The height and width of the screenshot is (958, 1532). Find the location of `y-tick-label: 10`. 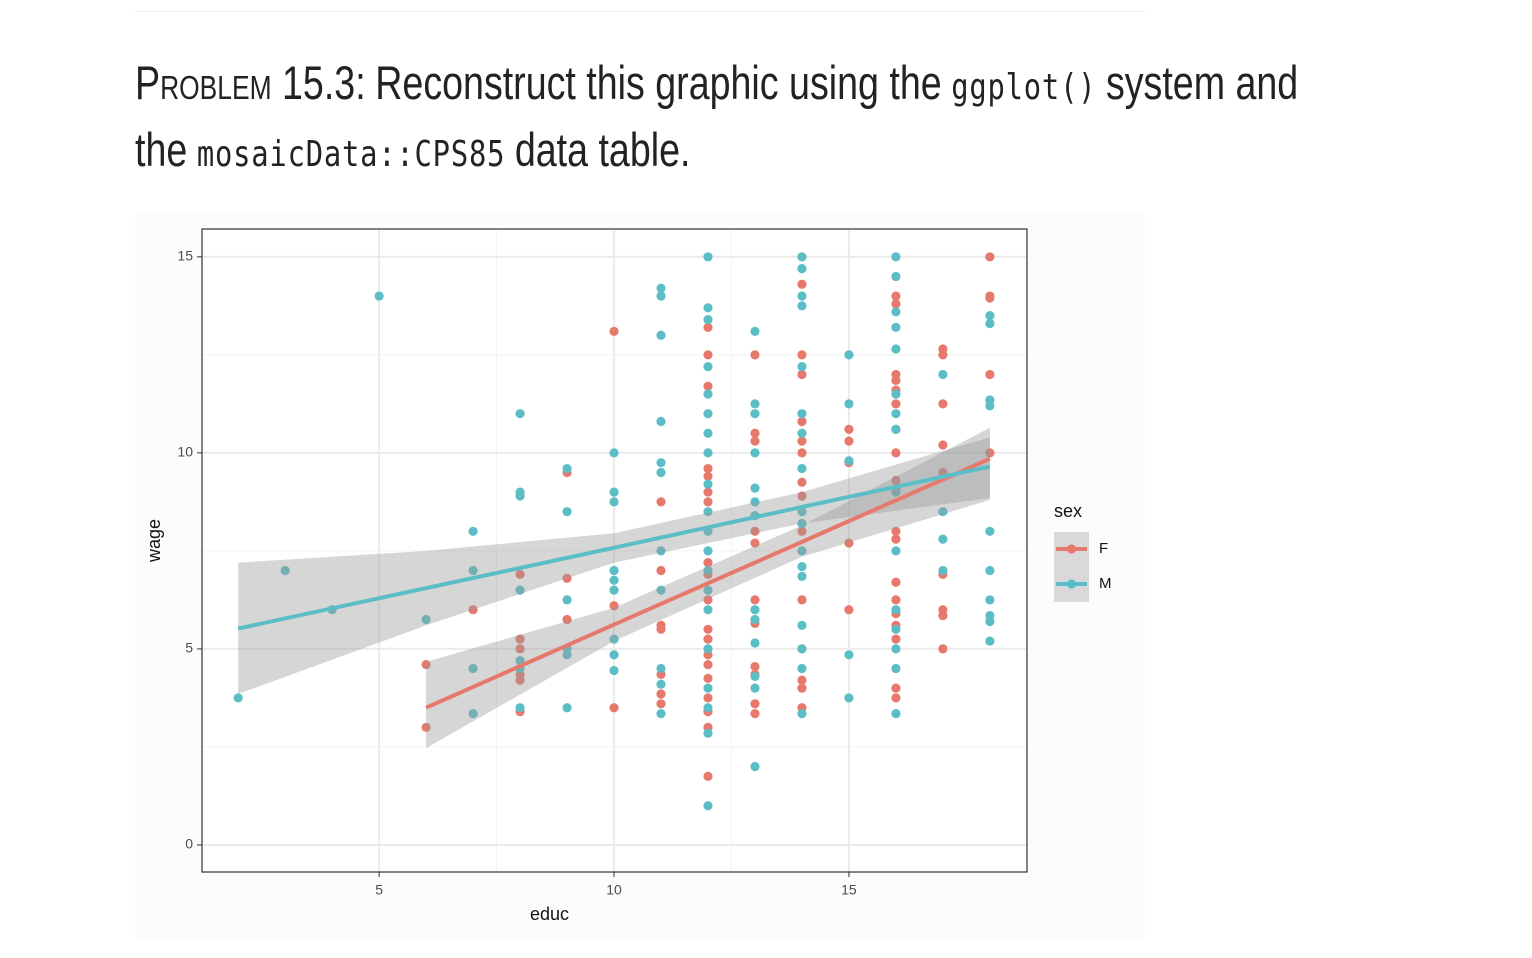

y-tick-label: 10 is located at coordinates (185, 452).